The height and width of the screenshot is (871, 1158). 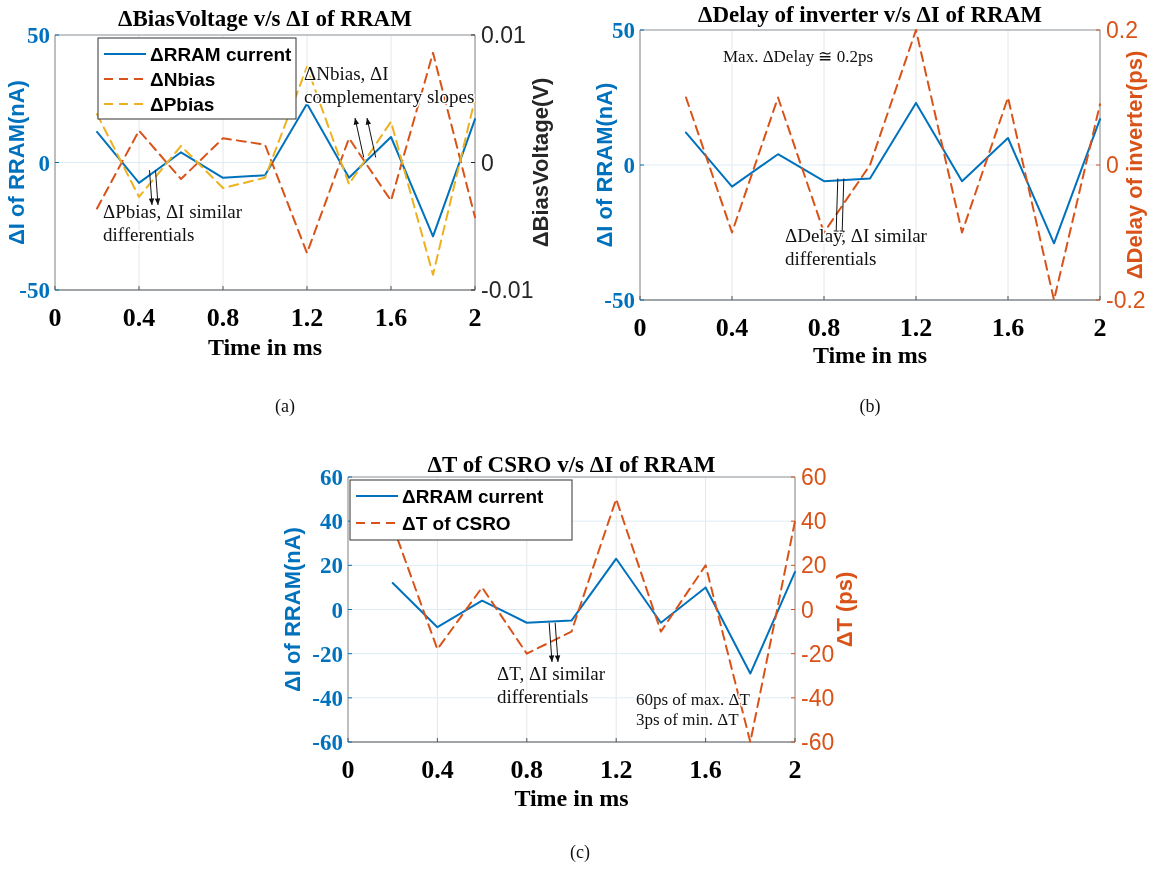 I want to click on y-tick-label: -40, so click(x=327, y=698).